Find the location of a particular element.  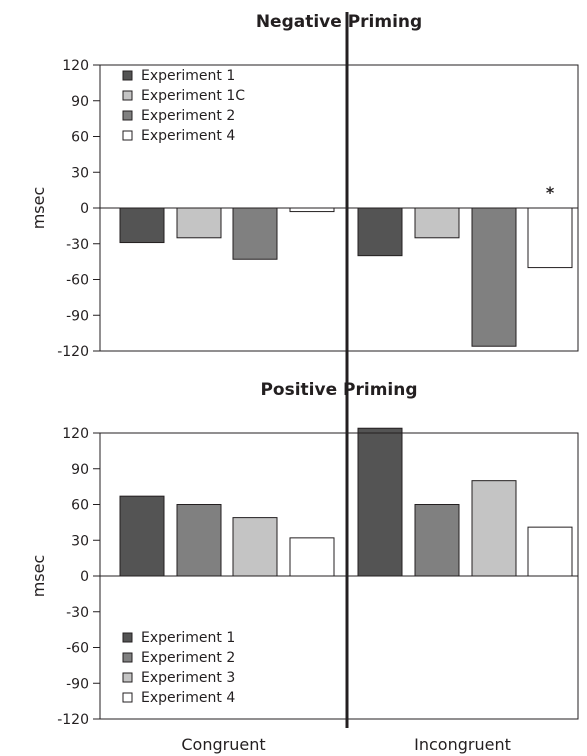

legend-label-experiment-3: Experiment 3 is located at coordinates (188, 678).